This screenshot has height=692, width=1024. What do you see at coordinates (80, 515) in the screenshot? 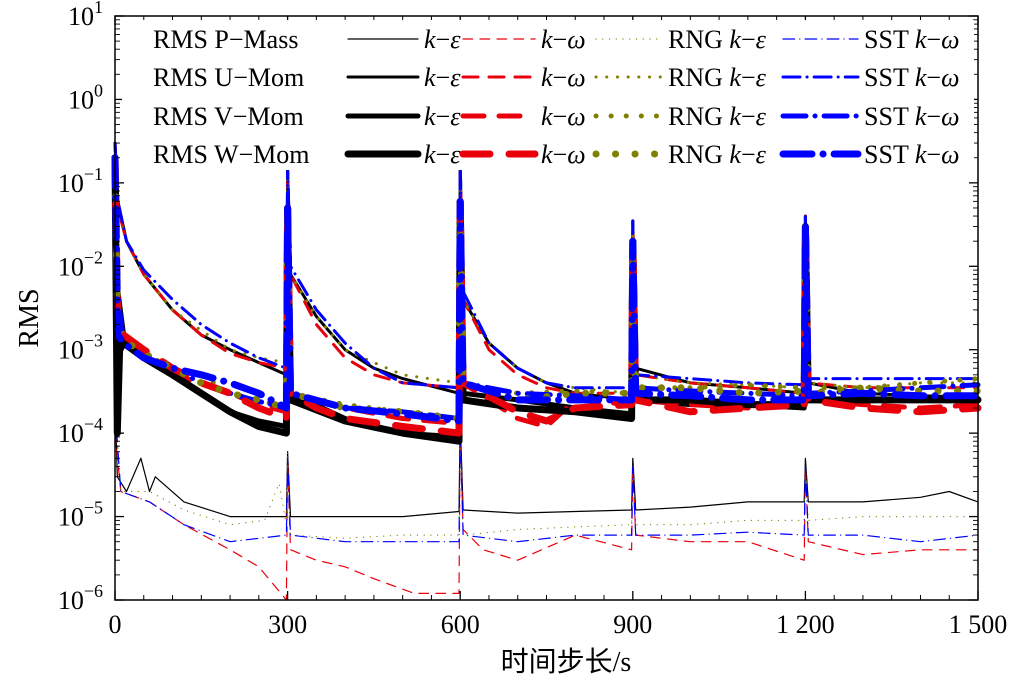
I see `y-tick-label: 10⁻⁵` at bounding box center [80, 515].